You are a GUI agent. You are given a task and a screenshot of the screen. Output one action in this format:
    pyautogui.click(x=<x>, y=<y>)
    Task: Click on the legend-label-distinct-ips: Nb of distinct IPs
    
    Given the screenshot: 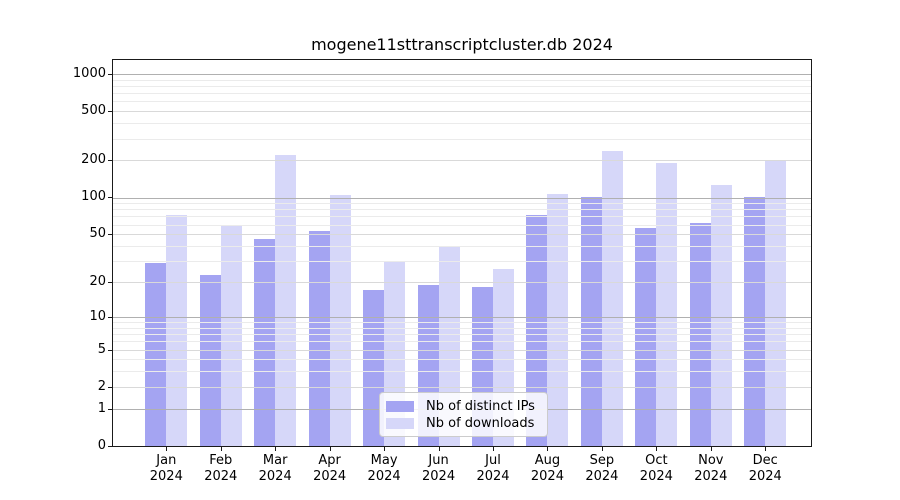 What is the action you would take?
    pyautogui.click(x=480, y=406)
    